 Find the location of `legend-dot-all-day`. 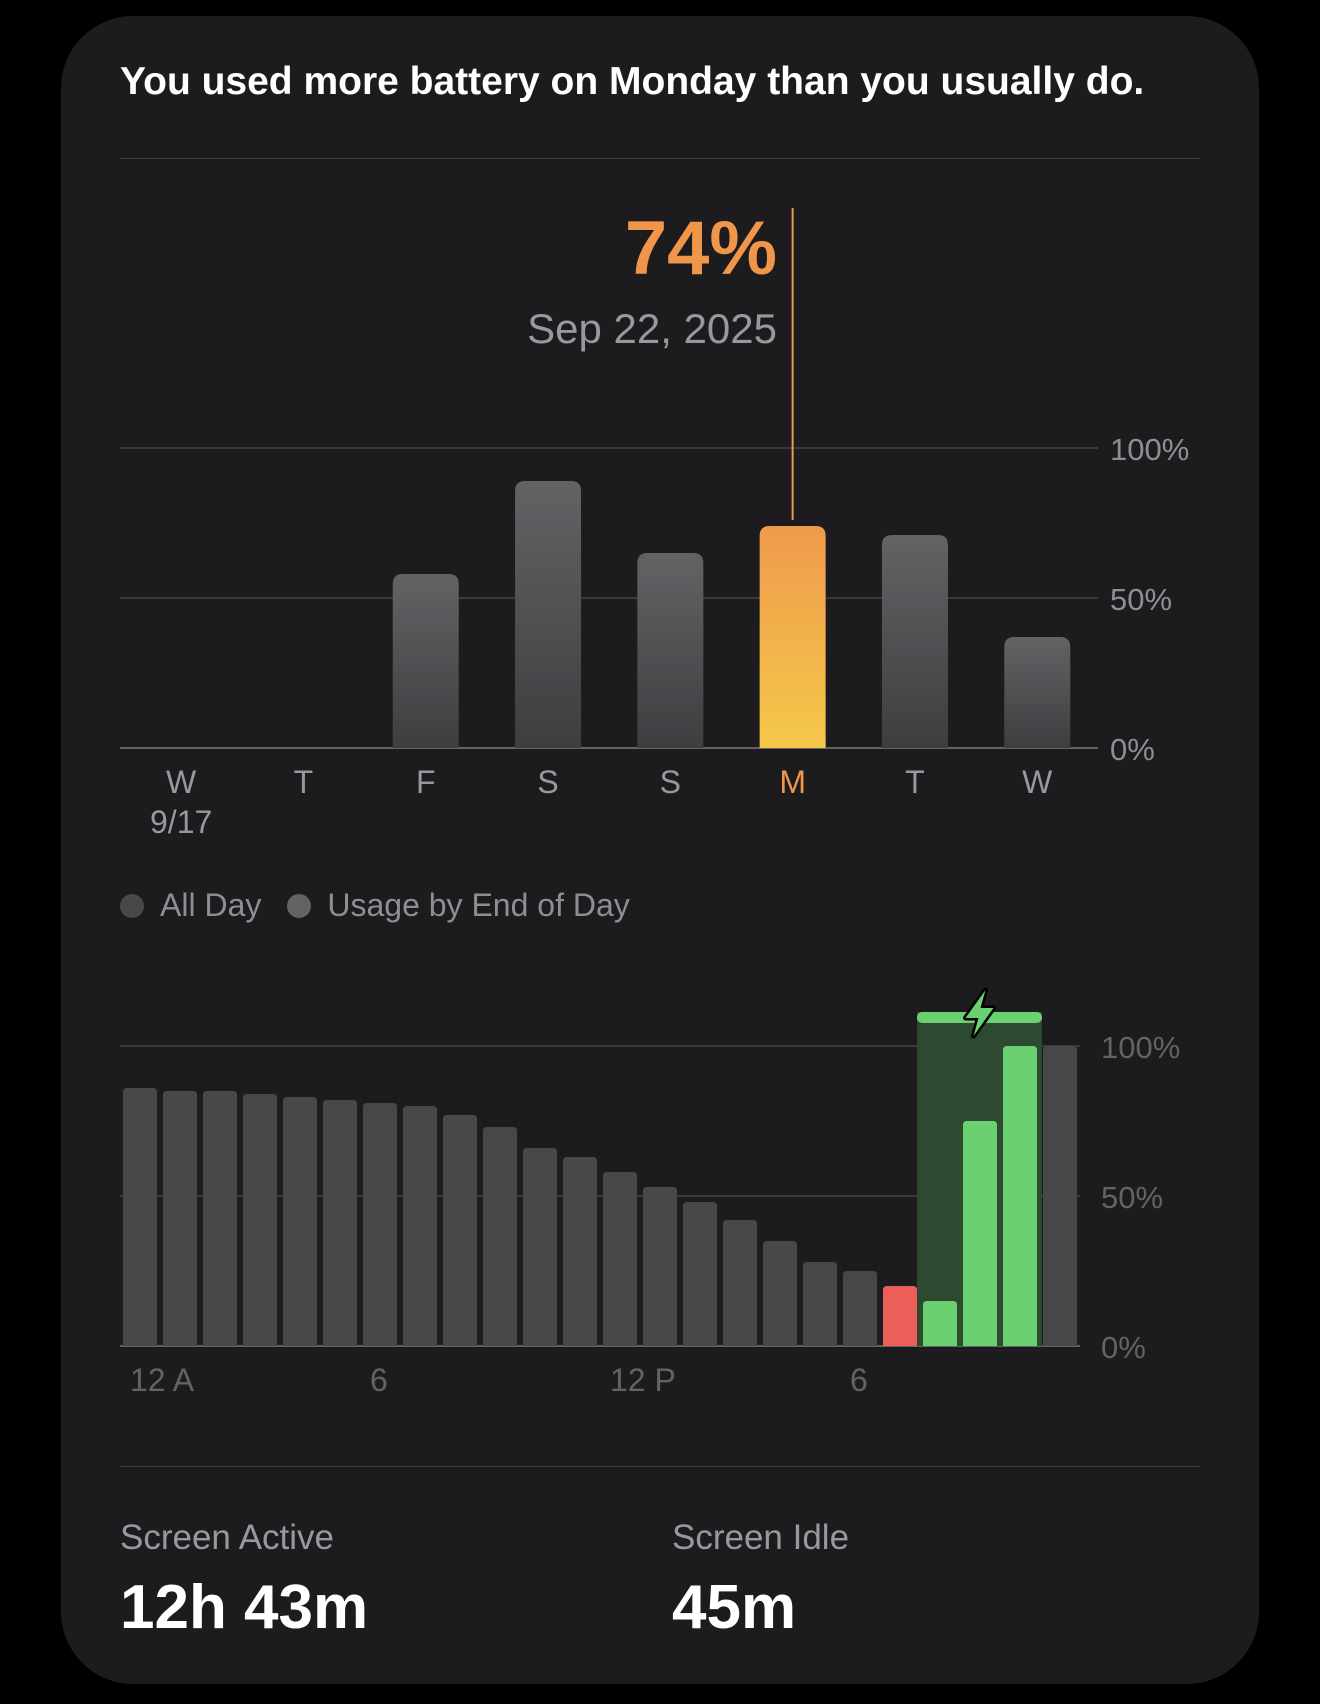

legend-dot-all-day is located at coordinates (132, 905).